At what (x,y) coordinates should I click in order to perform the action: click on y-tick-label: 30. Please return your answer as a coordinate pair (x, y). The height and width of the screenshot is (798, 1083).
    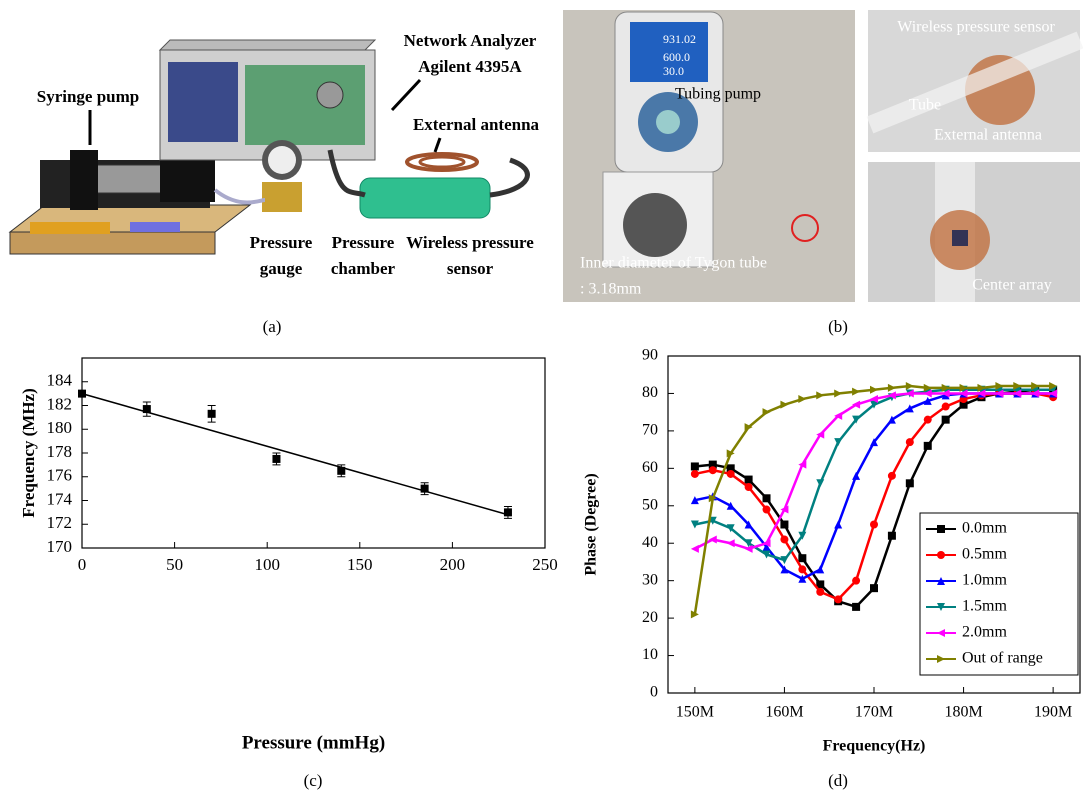
    Looking at the image, I should click on (650, 579).